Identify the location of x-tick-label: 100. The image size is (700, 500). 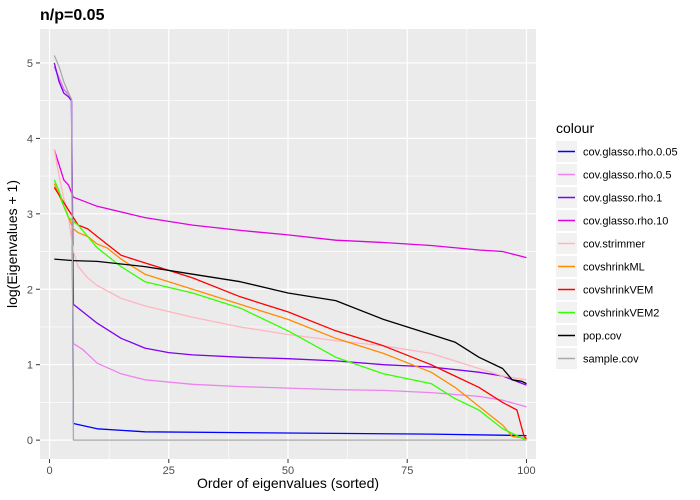
(526, 471).